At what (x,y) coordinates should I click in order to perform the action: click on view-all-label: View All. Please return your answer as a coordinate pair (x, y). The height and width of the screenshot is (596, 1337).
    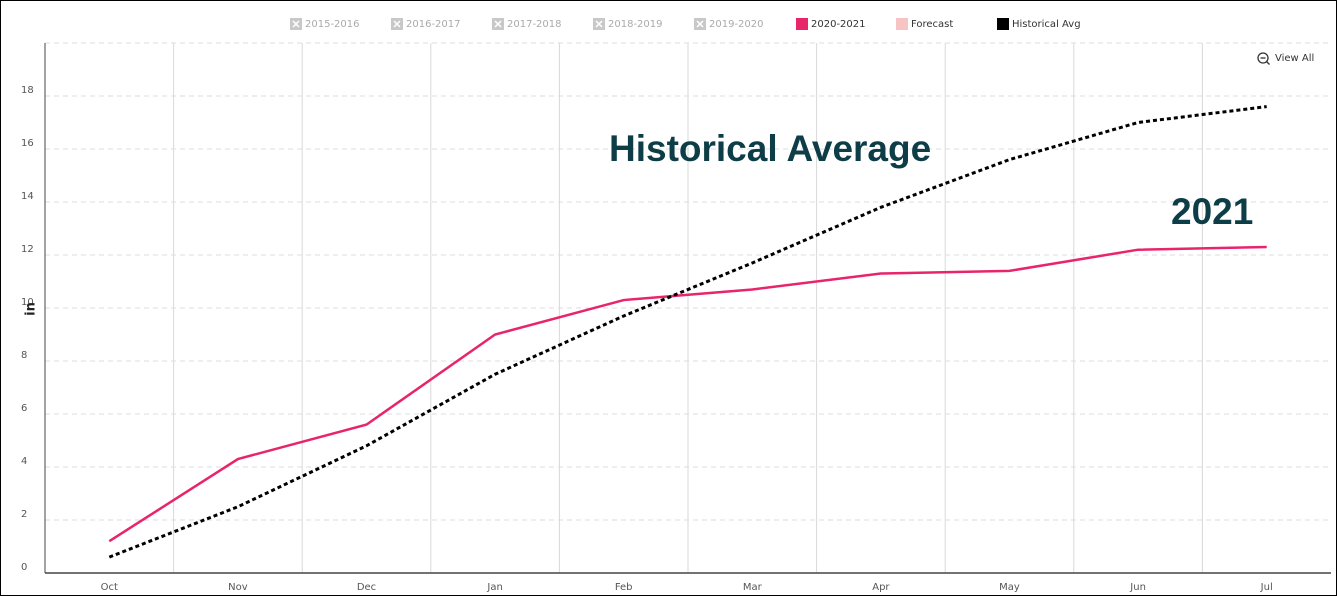
    Looking at the image, I should click on (1294, 58).